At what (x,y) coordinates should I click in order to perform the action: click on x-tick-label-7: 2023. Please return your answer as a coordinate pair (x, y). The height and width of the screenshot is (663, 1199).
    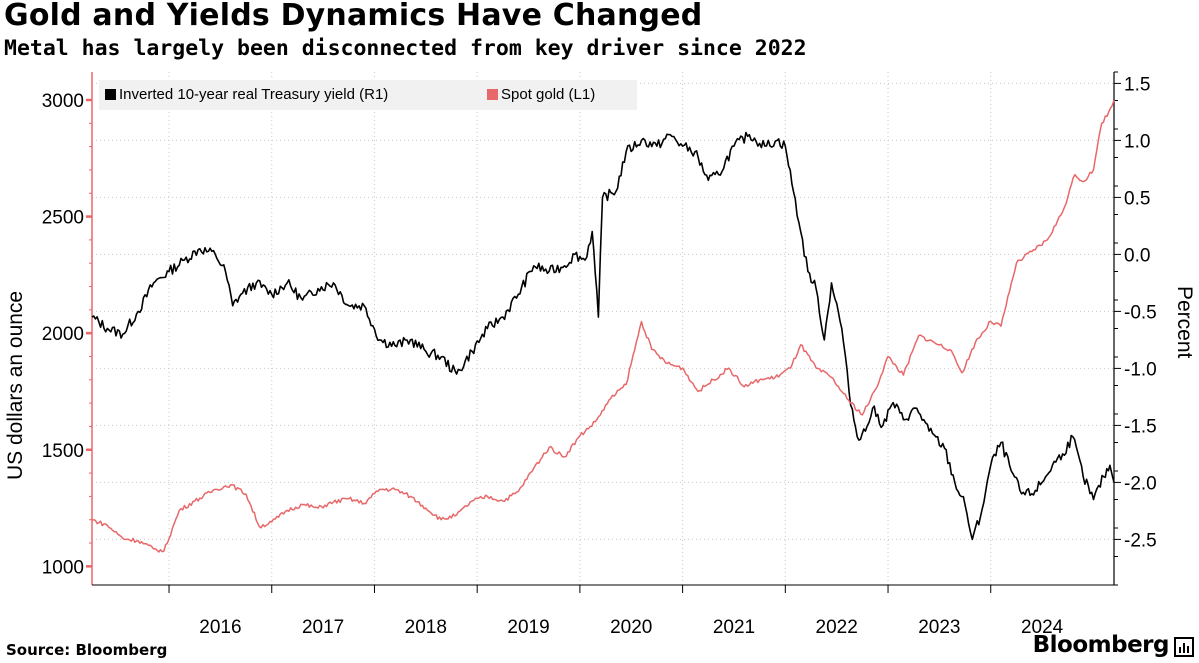
    Looking at the image, I should click on (939, 627).